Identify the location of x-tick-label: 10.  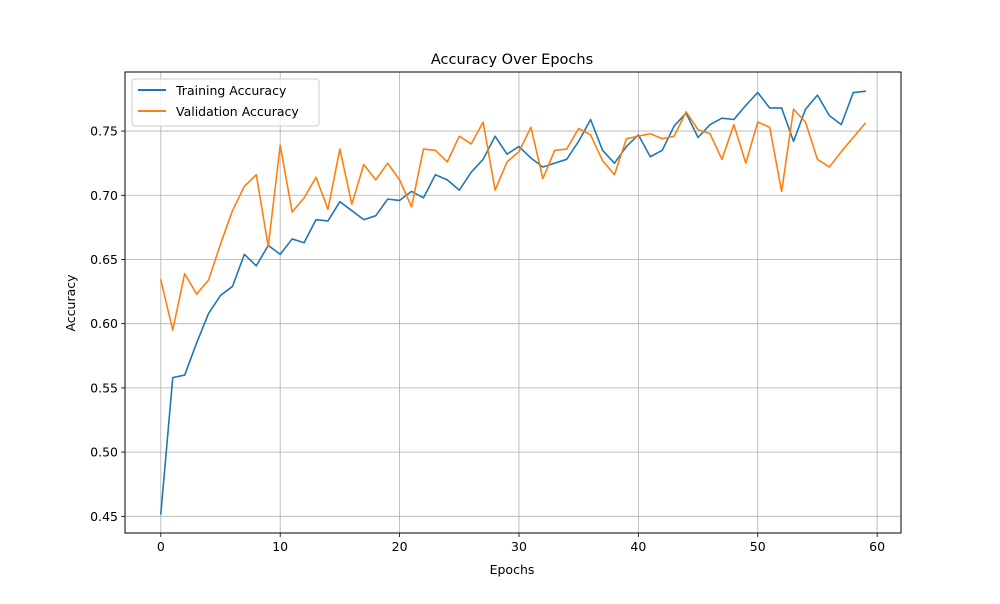
(280, 546).